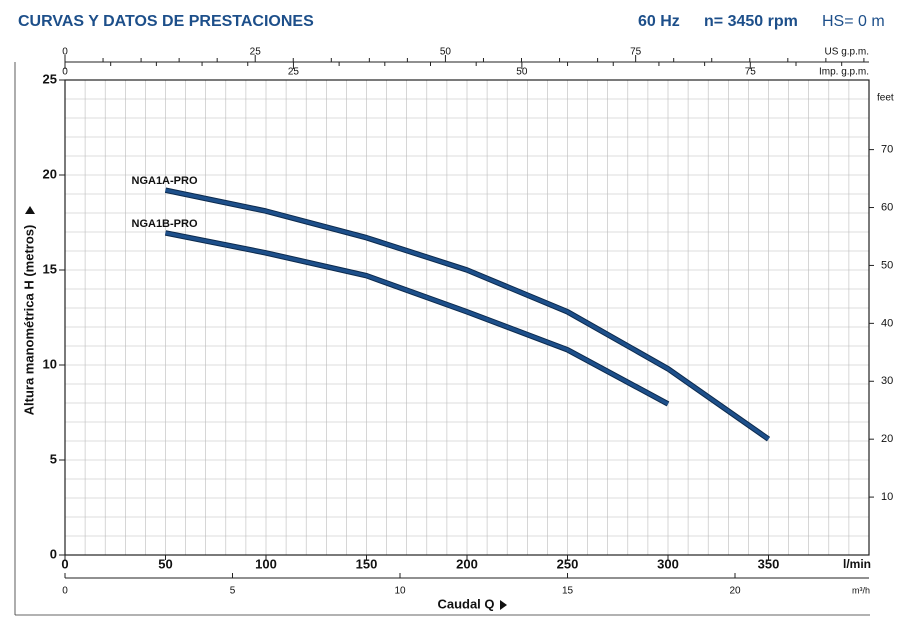 The width and height of the screenshot is (923, 633). Describe the element at coordinates (568, 591) in the screenshot. I see `m3h-tick-label: 15` at that location.